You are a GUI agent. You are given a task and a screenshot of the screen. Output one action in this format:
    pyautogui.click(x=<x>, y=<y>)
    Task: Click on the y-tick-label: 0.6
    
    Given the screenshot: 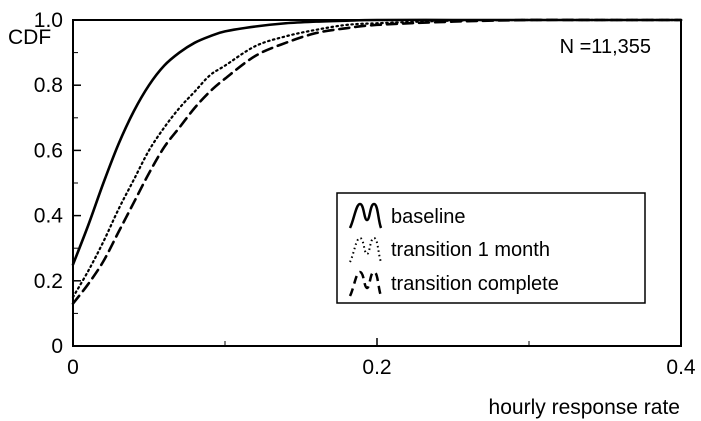 What is the action you would take?
    pyautogui.click(x=48, y=150)
    